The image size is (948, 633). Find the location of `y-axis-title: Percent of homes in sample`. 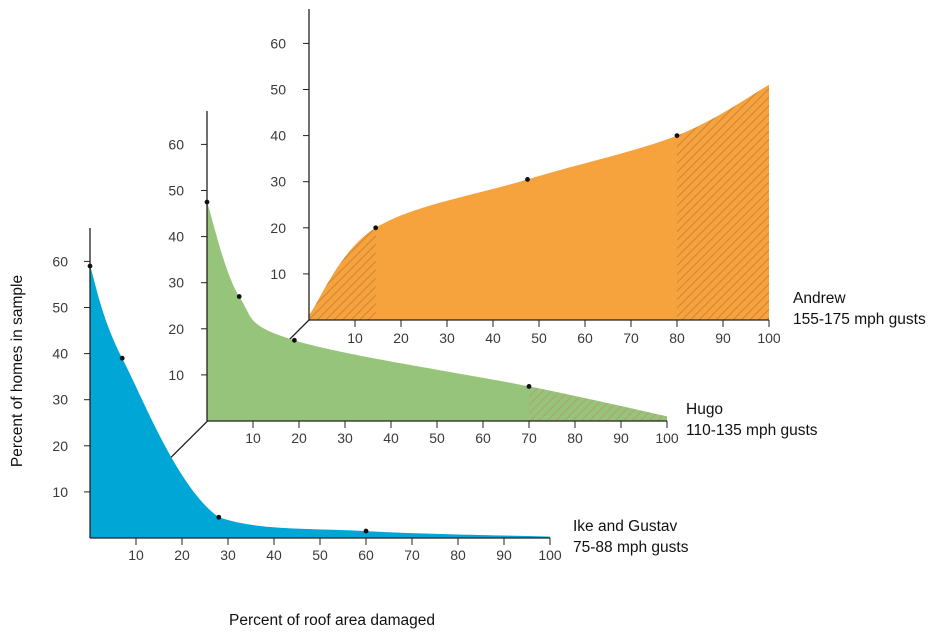

y-axis-title: Percent of homes in sample is located at coordinates (17, 371).